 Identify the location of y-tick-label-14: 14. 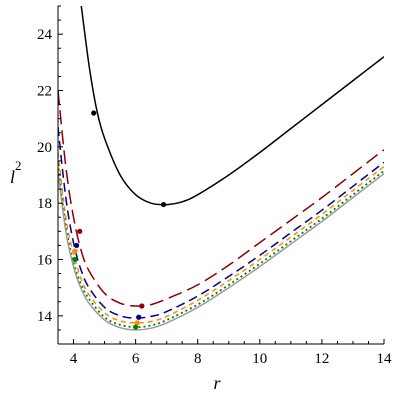
(45, 317).